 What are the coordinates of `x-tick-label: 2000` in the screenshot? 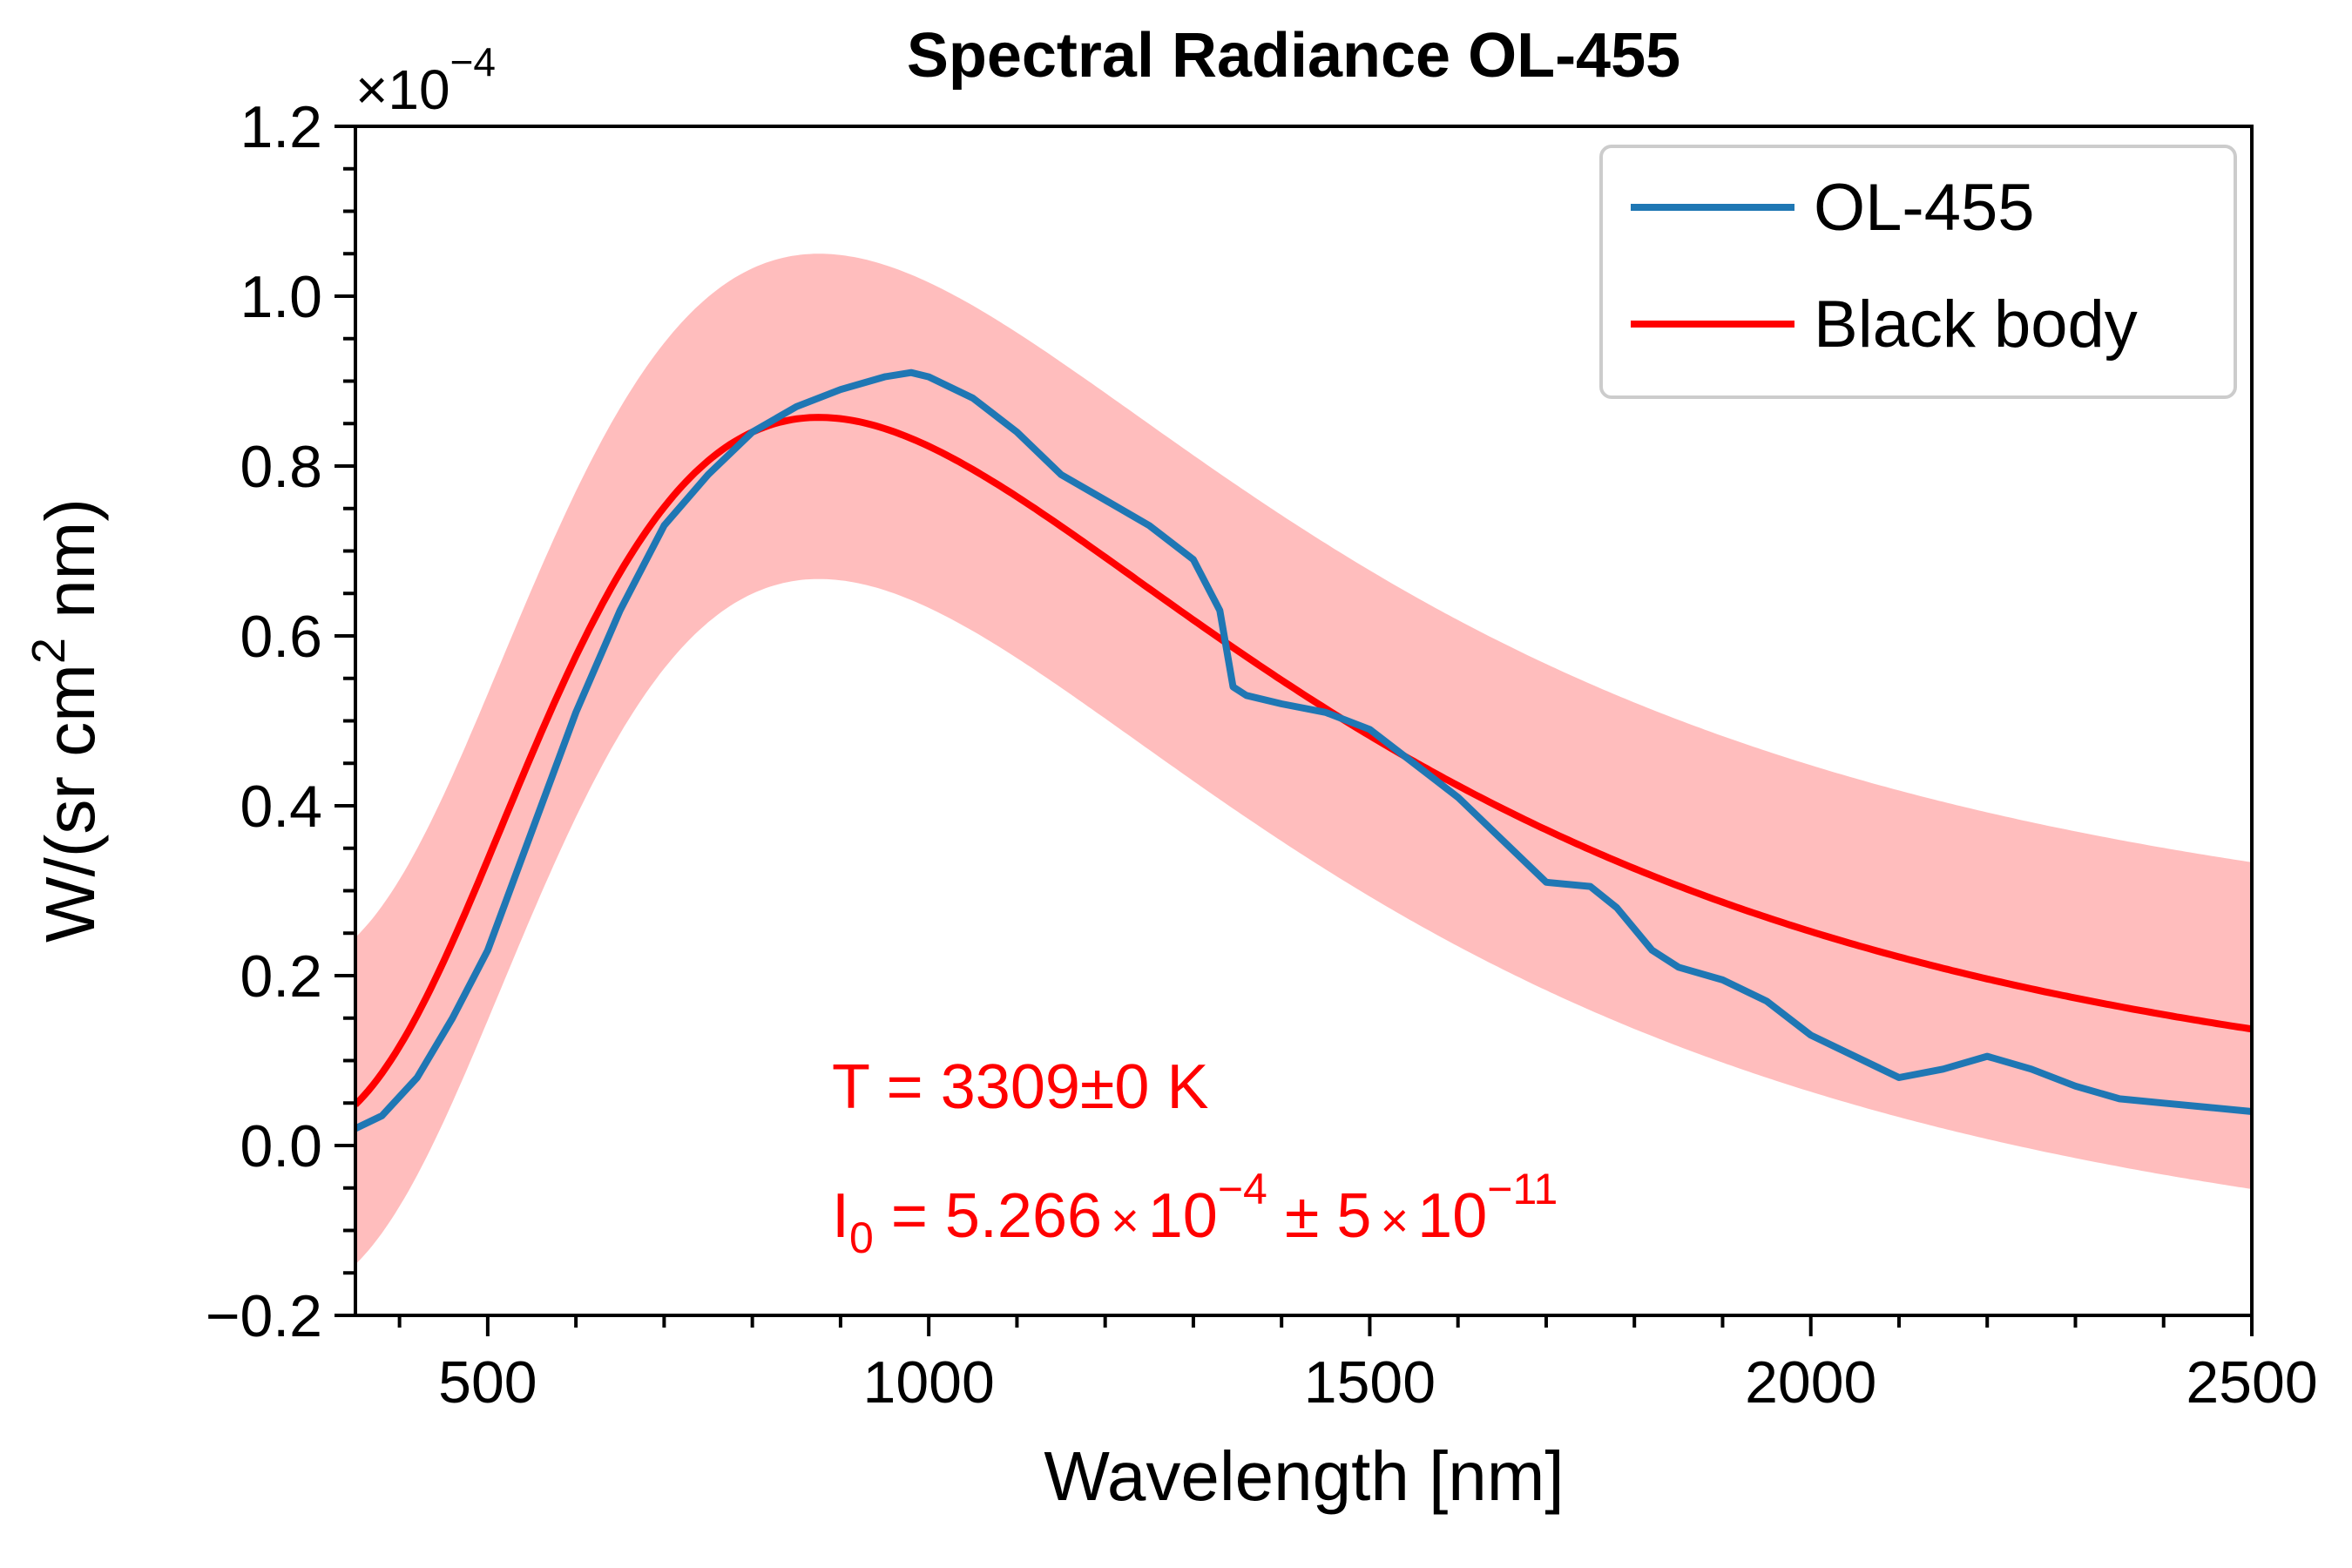 It's located at (1810, 1382).